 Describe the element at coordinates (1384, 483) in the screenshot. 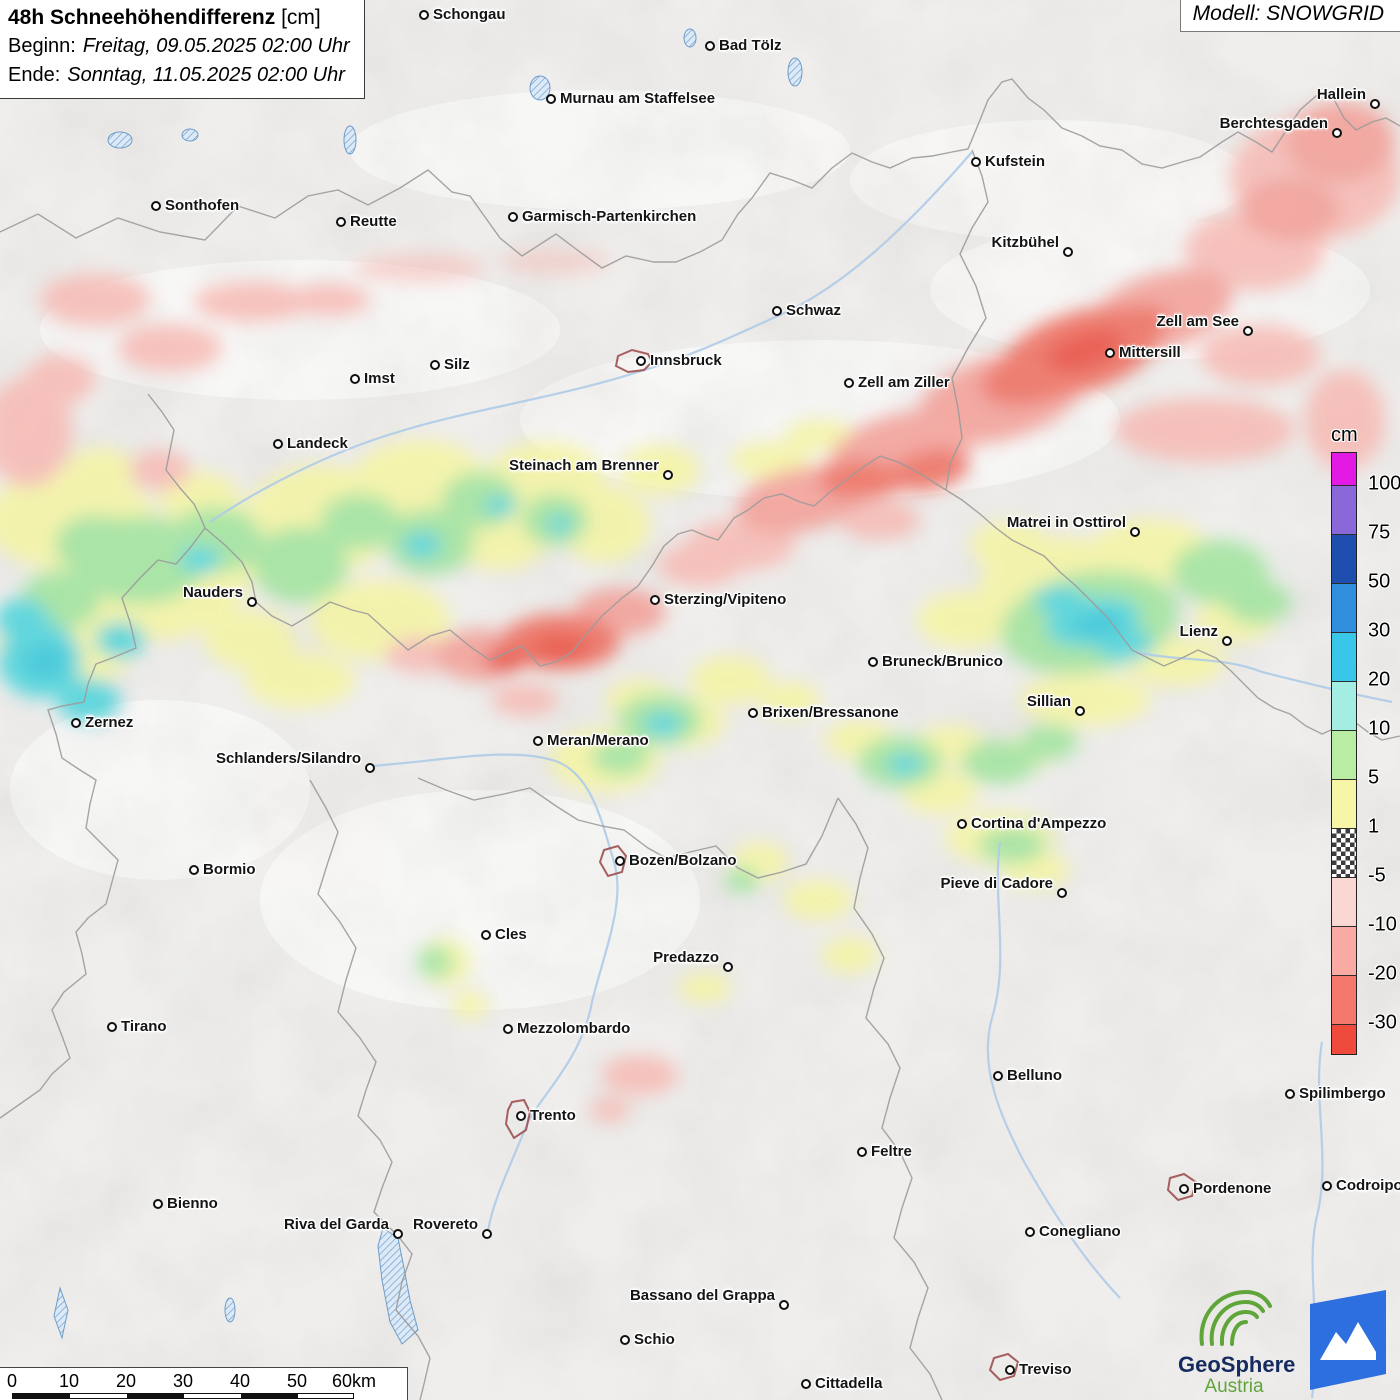

I see `legend-label: 100` at that location.